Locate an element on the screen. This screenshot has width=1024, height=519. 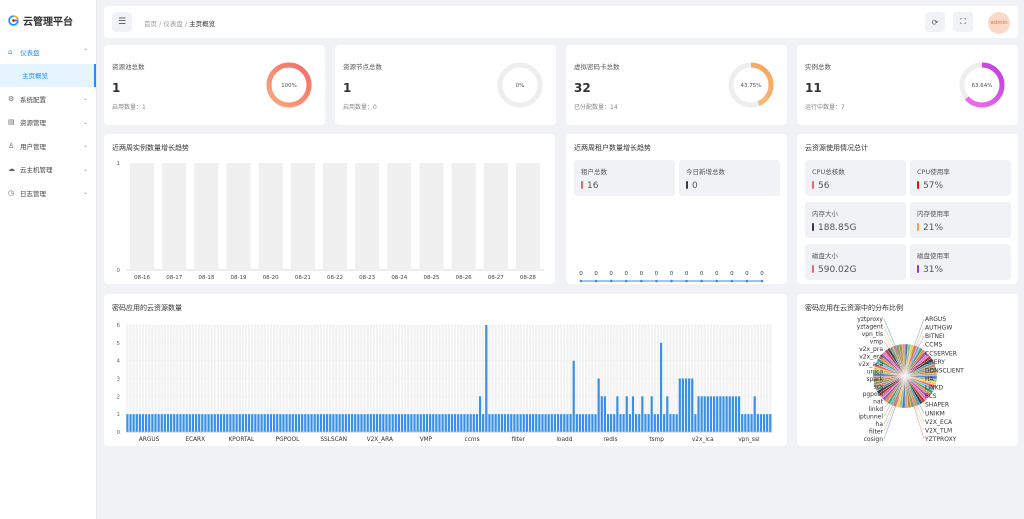
sidebar-item-2: ⚙ 系统配置 ⌄ is located at coordinates (48, 99).